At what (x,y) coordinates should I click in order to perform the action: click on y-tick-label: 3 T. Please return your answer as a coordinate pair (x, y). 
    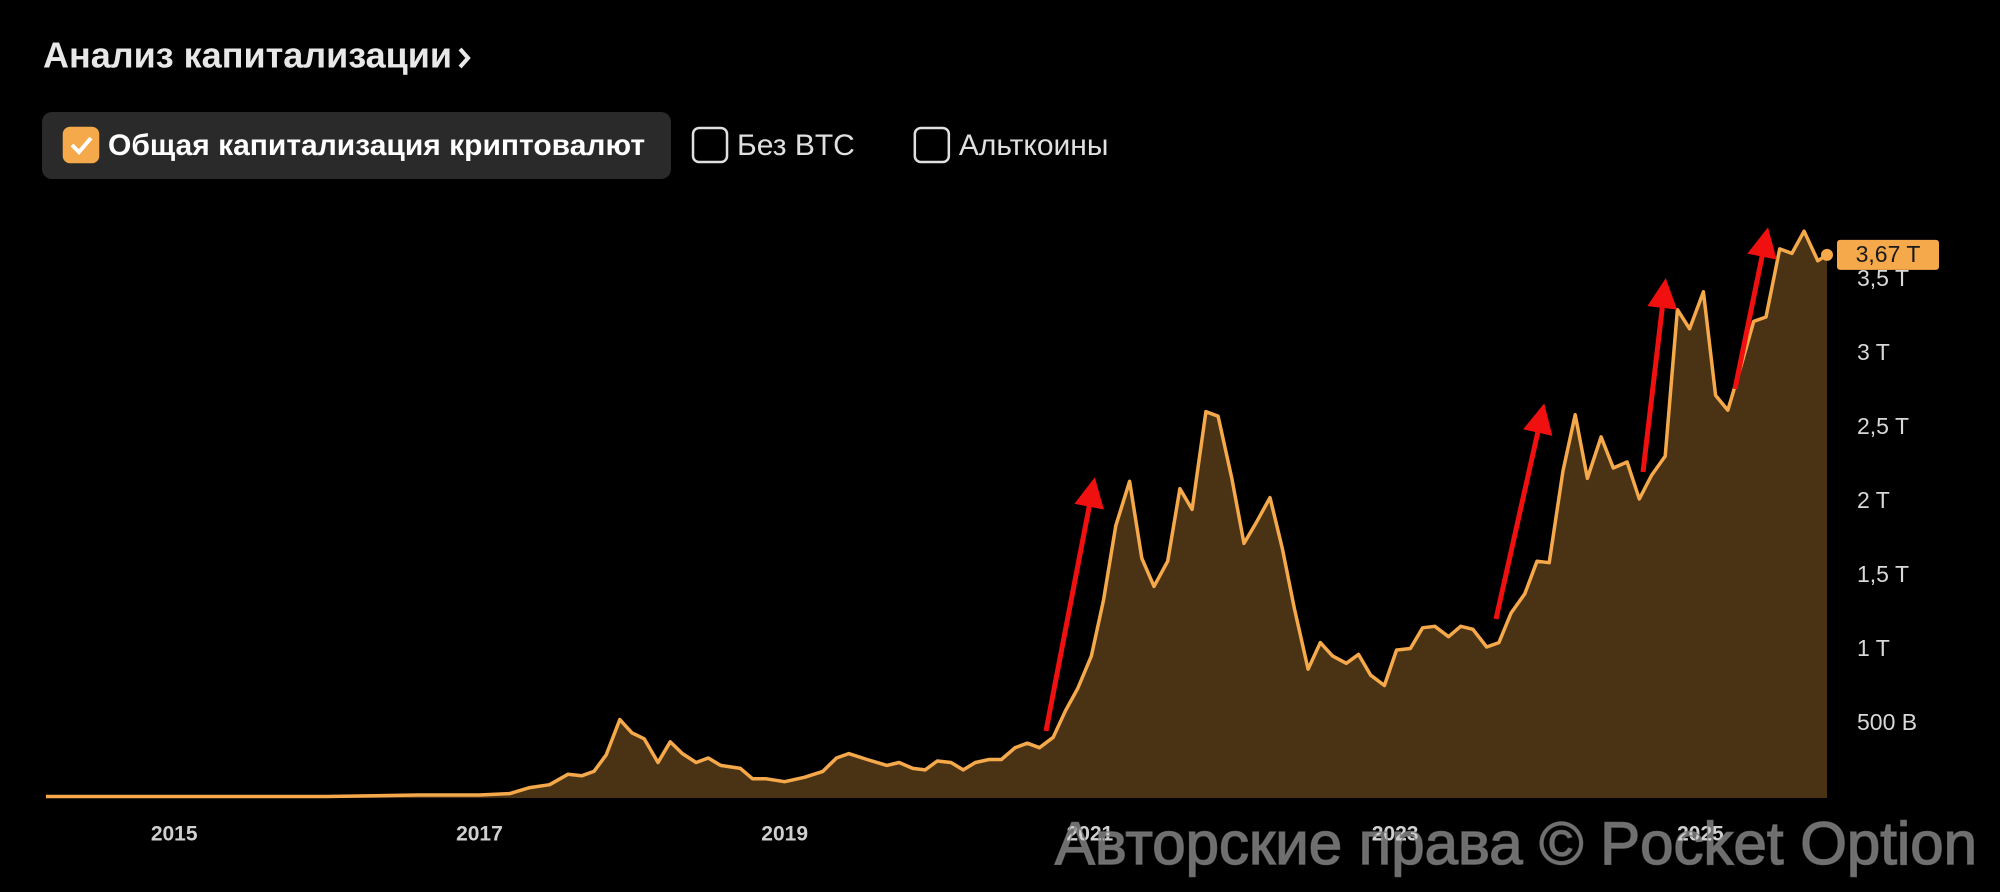
    Looking at the image, I should click on (1873, 352).